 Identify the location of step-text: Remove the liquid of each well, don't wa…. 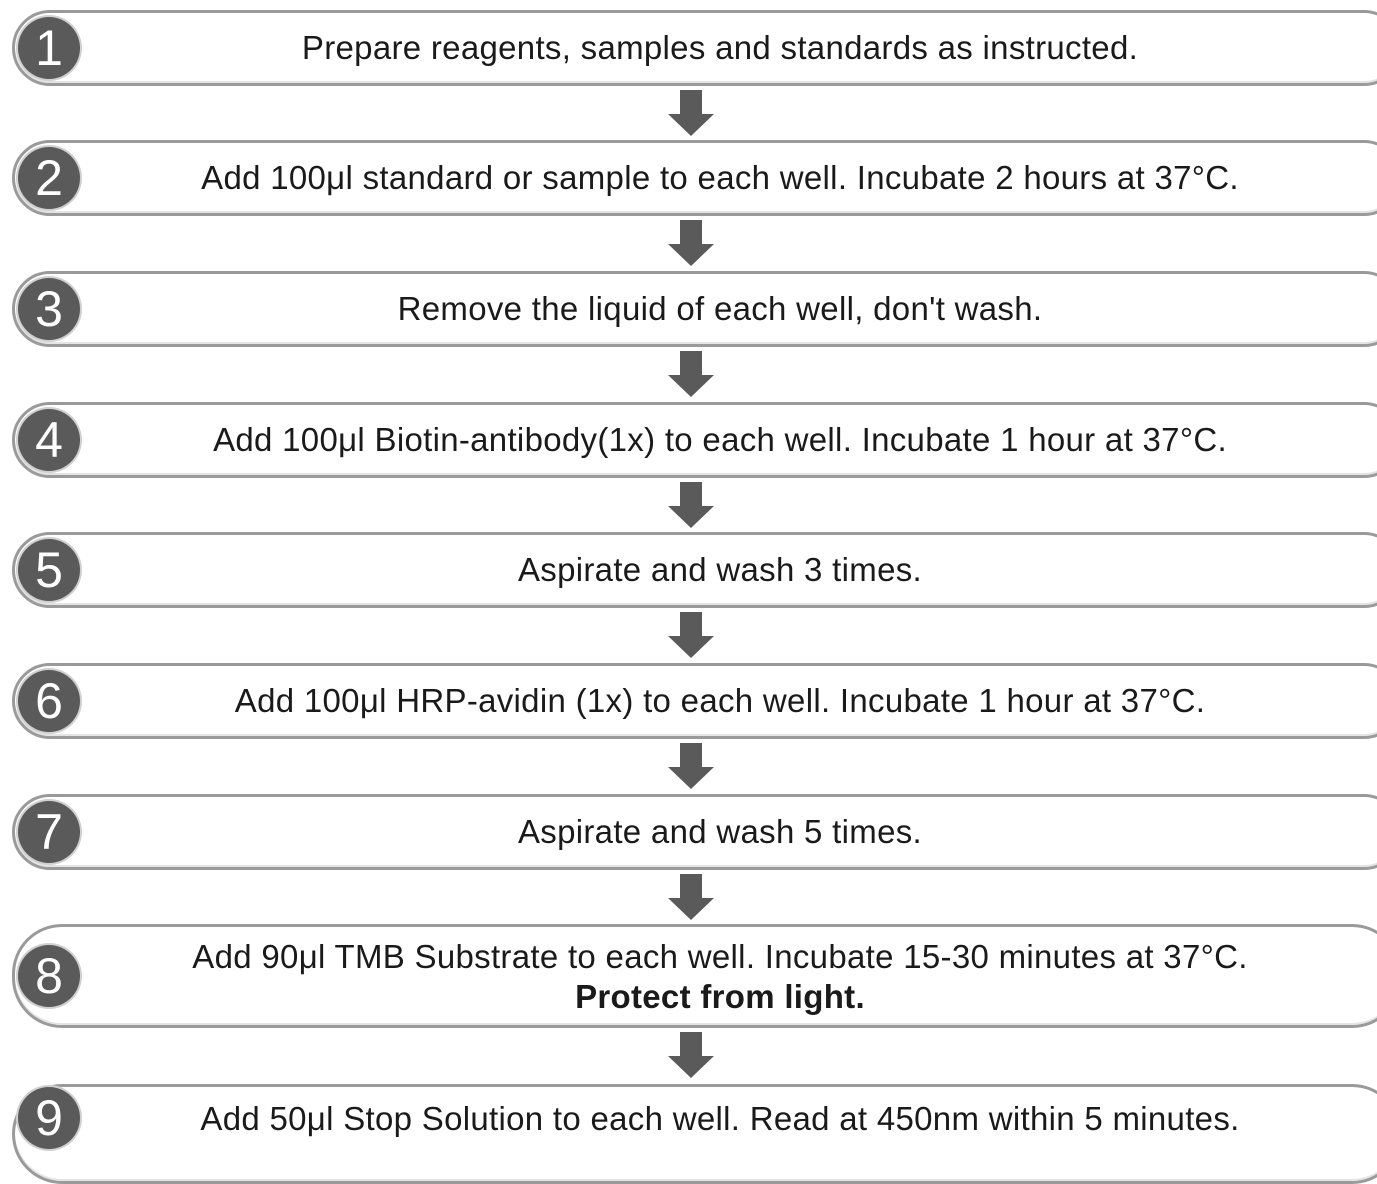
(720, 308).